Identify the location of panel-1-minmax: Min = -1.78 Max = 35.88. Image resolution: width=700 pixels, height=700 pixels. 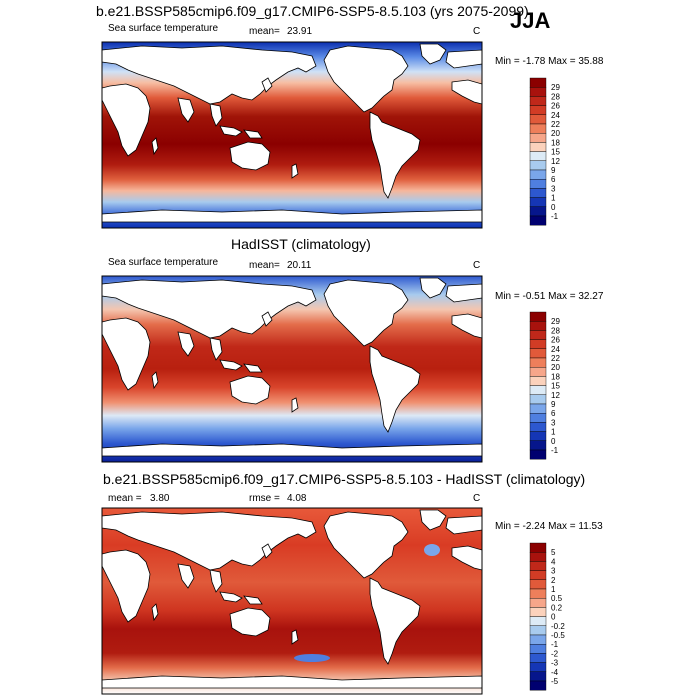
(549, 61).